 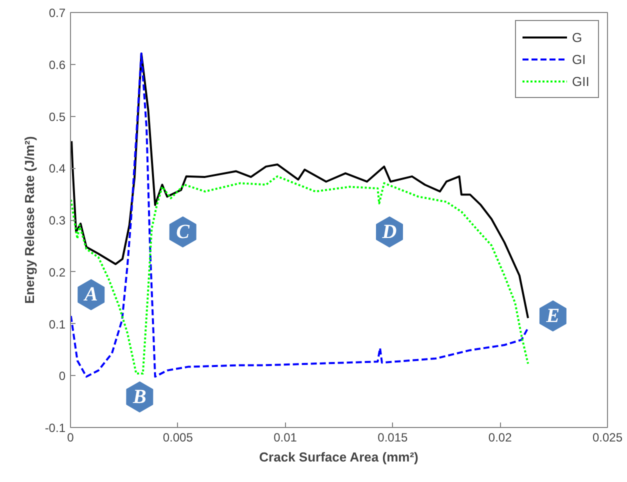 What do you see at coordinates (286, 437) in the screenshot?
I see `x-tick-label: 0.01` at bounding box center [286, 437].